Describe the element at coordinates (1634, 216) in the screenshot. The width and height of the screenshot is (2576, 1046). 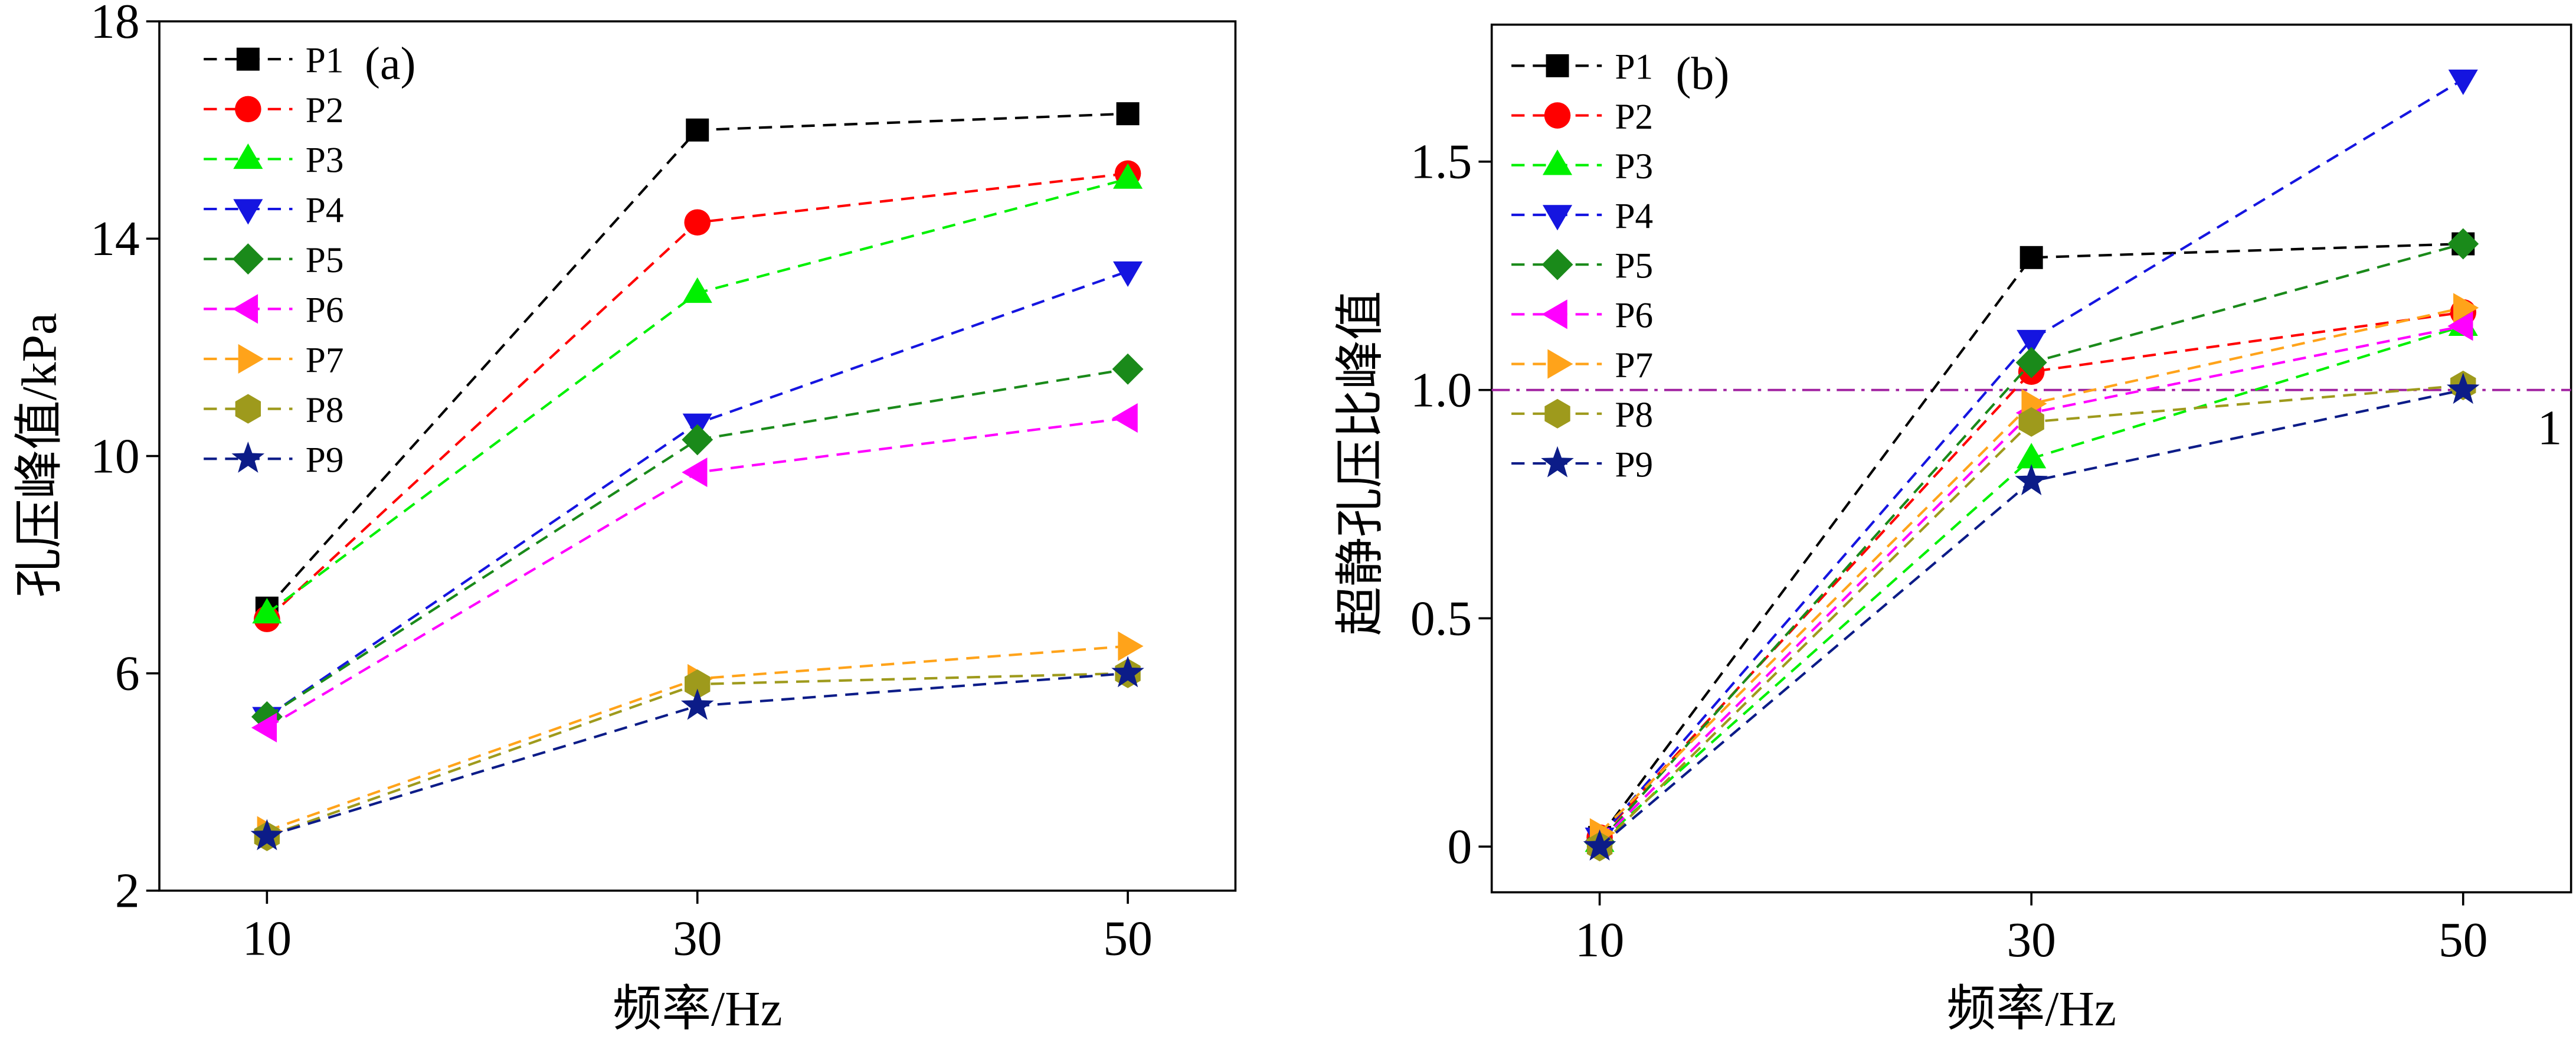
I see `panel-b-legend-label-P4: P4` at that location.